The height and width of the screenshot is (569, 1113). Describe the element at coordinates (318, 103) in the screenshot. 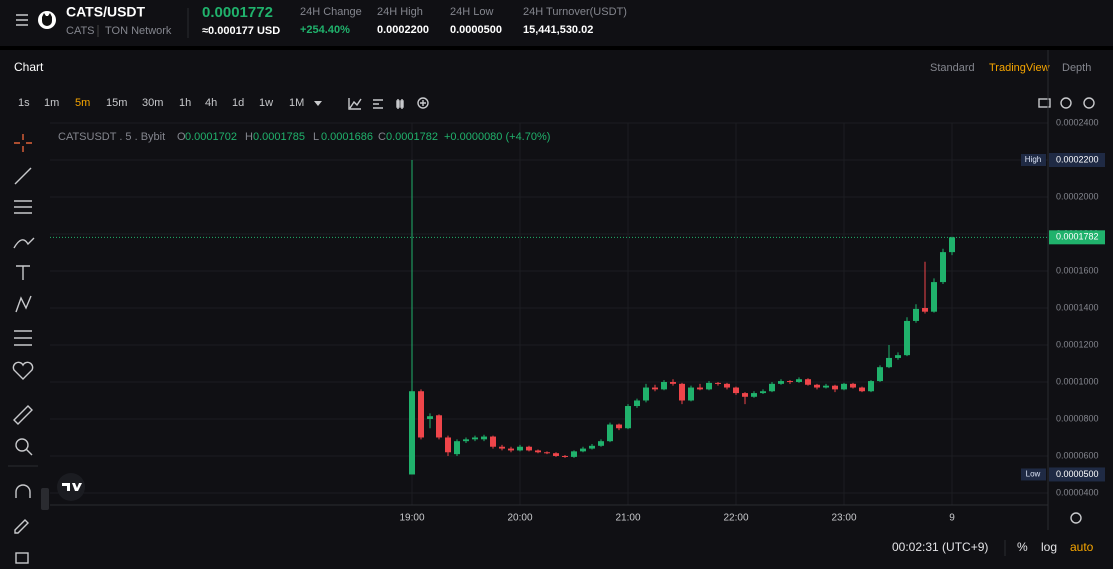

I see `dropdown-caret` at that location.